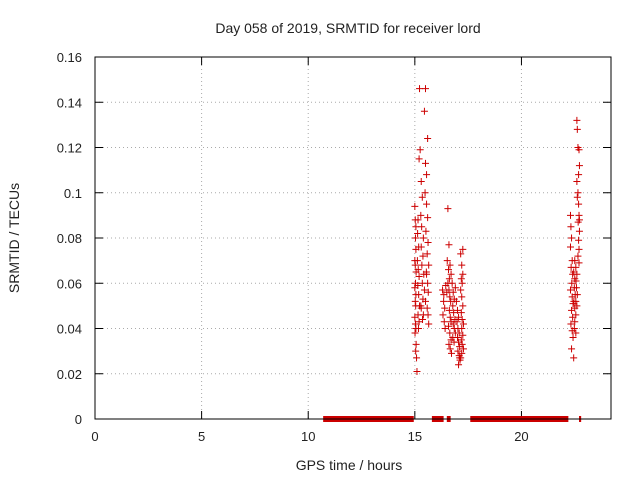  What do you see at coordinates (73, 193) in the screenshot?
I see `y-tick-label: 0.1` at bounding box center [73, 193].